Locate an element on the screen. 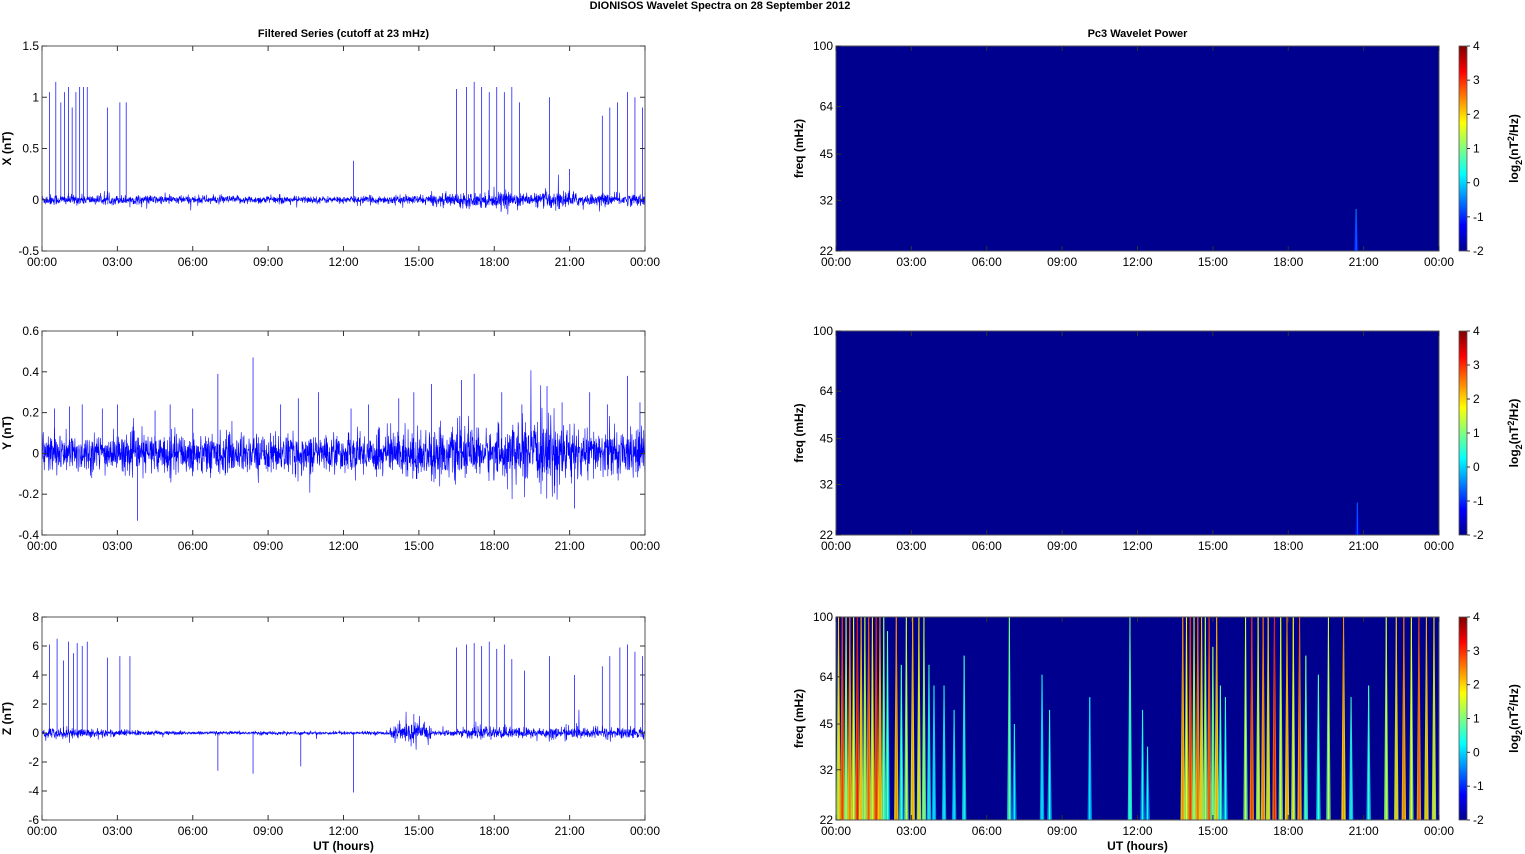 Image resolution: width=1525 pixels, height=854 pixels. y-axis-label: freq (mHz) is located at coordinates (799, 432).